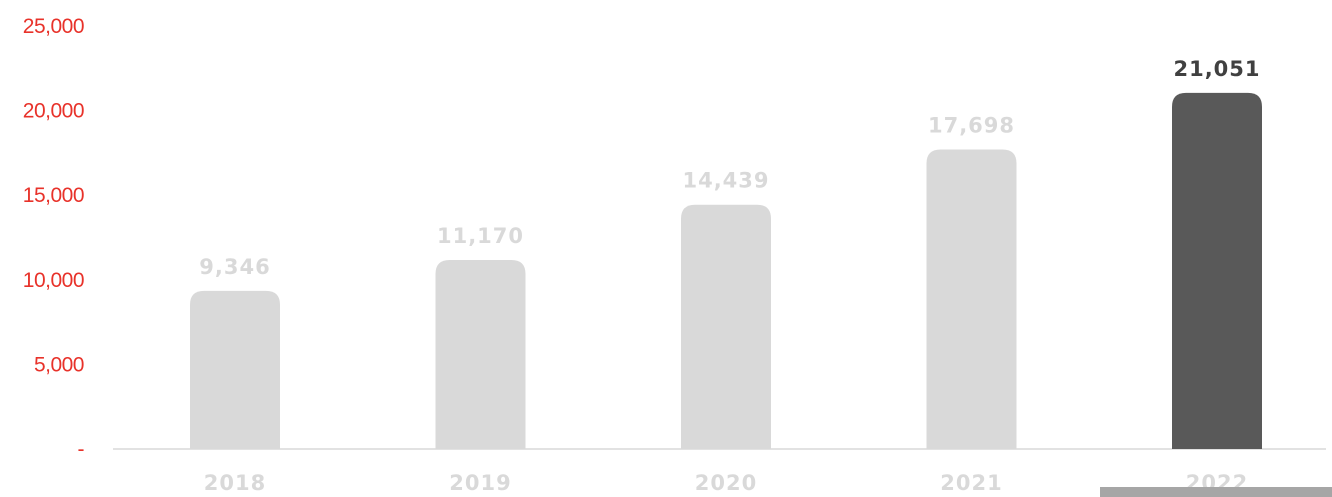 The image size is (1332, 497). I want to click on x-tick-label: 2019, so click(480, 483).